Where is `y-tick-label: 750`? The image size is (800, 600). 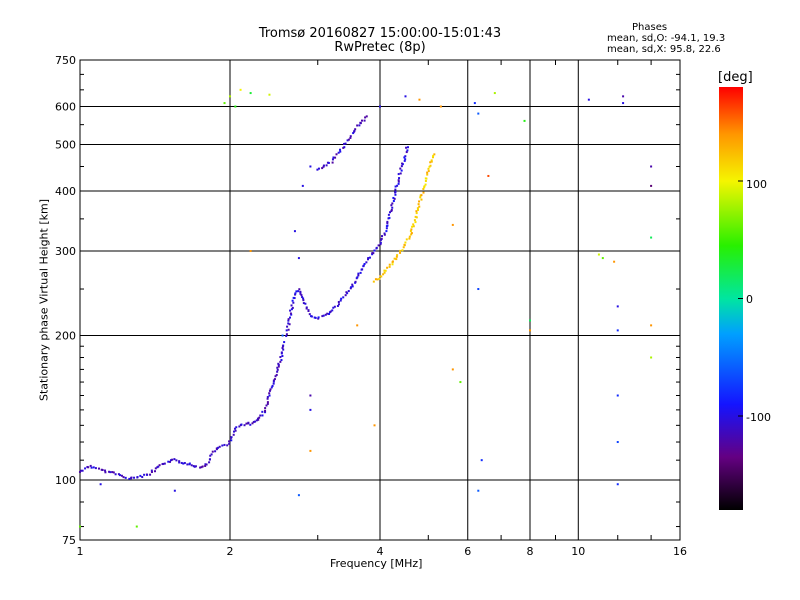
y-tick-label: 750 is located at coordinates (65, 60).